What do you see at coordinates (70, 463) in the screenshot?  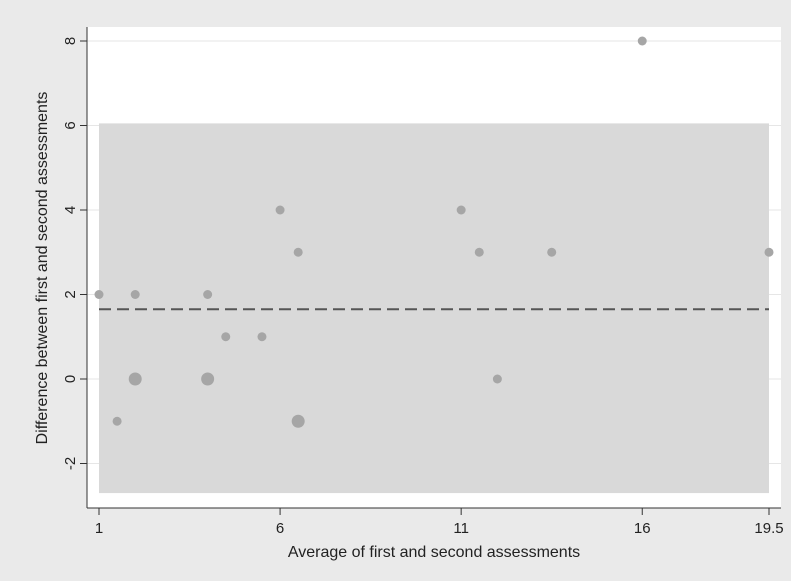 I see `y-tick-label-0: -2` at bounding box center [70, 463].